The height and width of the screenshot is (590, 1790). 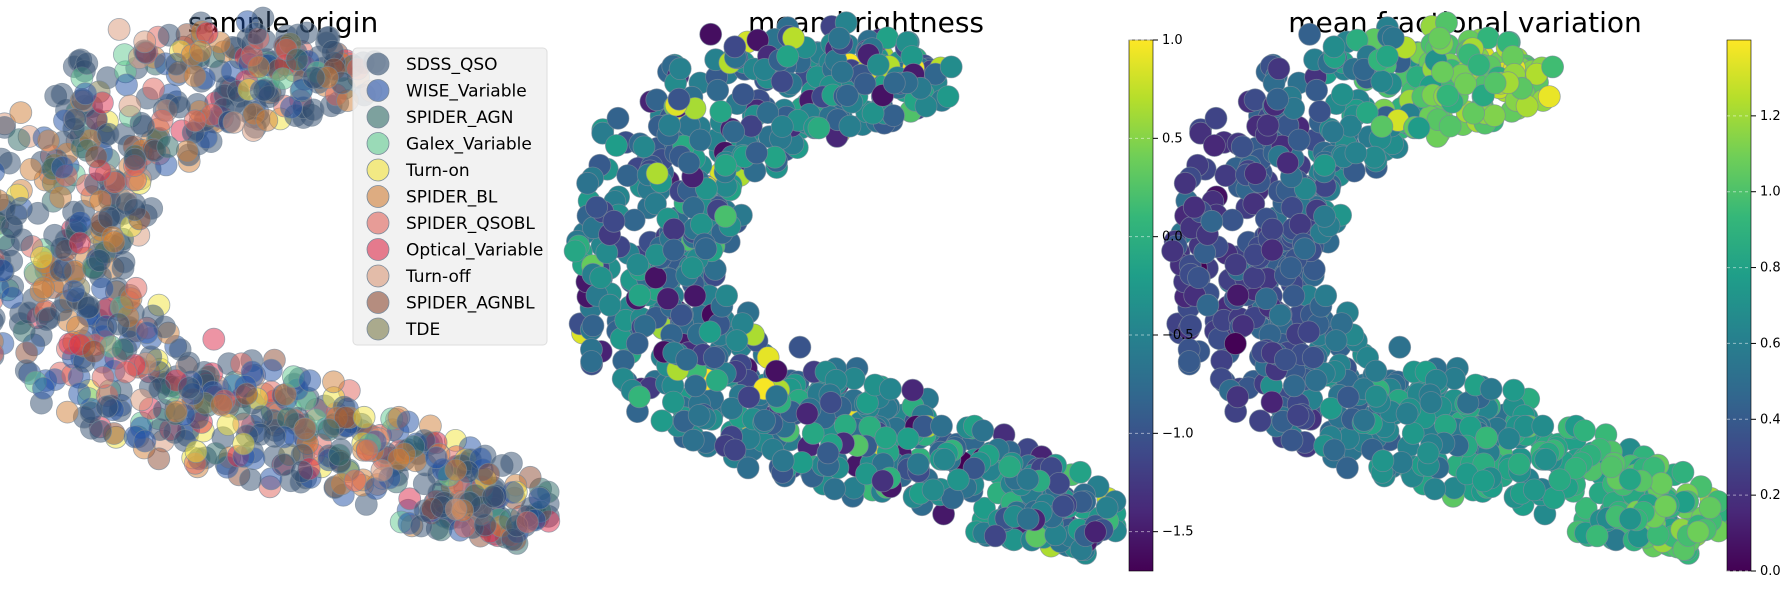 What do you see at coordinates (438, 277) in the screenshot?
I see `legend-label: Turn-off` at bounding box center [438, 277].